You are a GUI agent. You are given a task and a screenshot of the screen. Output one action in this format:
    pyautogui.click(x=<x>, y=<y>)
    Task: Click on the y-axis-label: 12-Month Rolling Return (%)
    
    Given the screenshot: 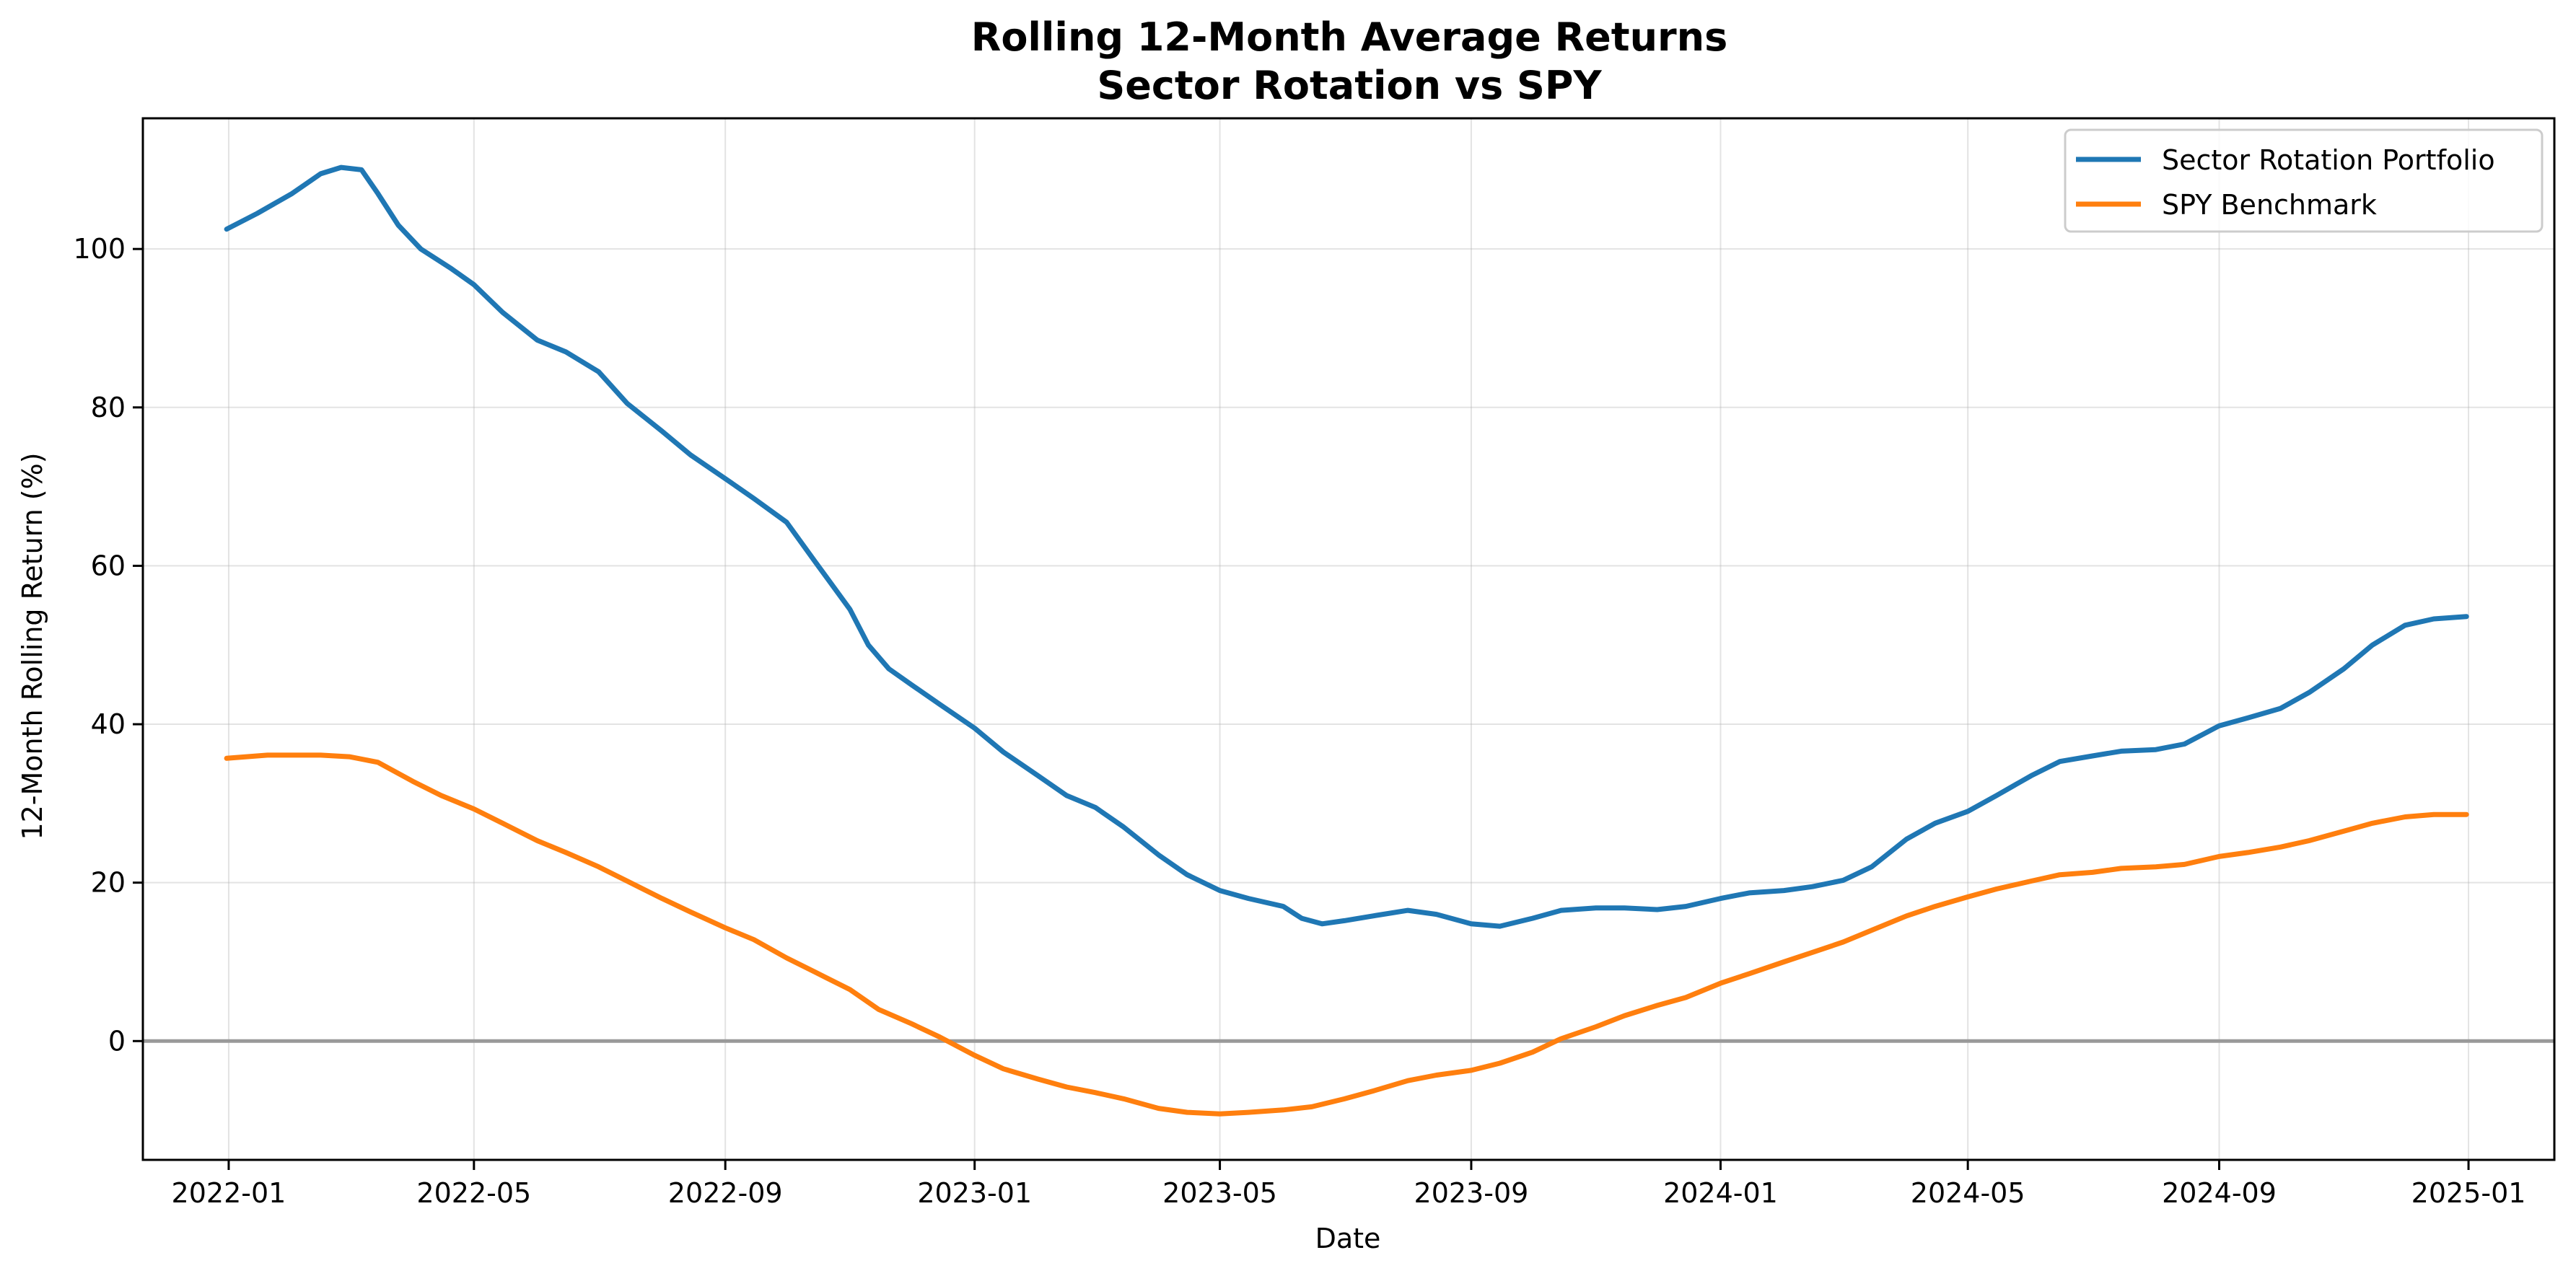 What is the action you would take?
    pyautogui.click(x=32, y=646)
    